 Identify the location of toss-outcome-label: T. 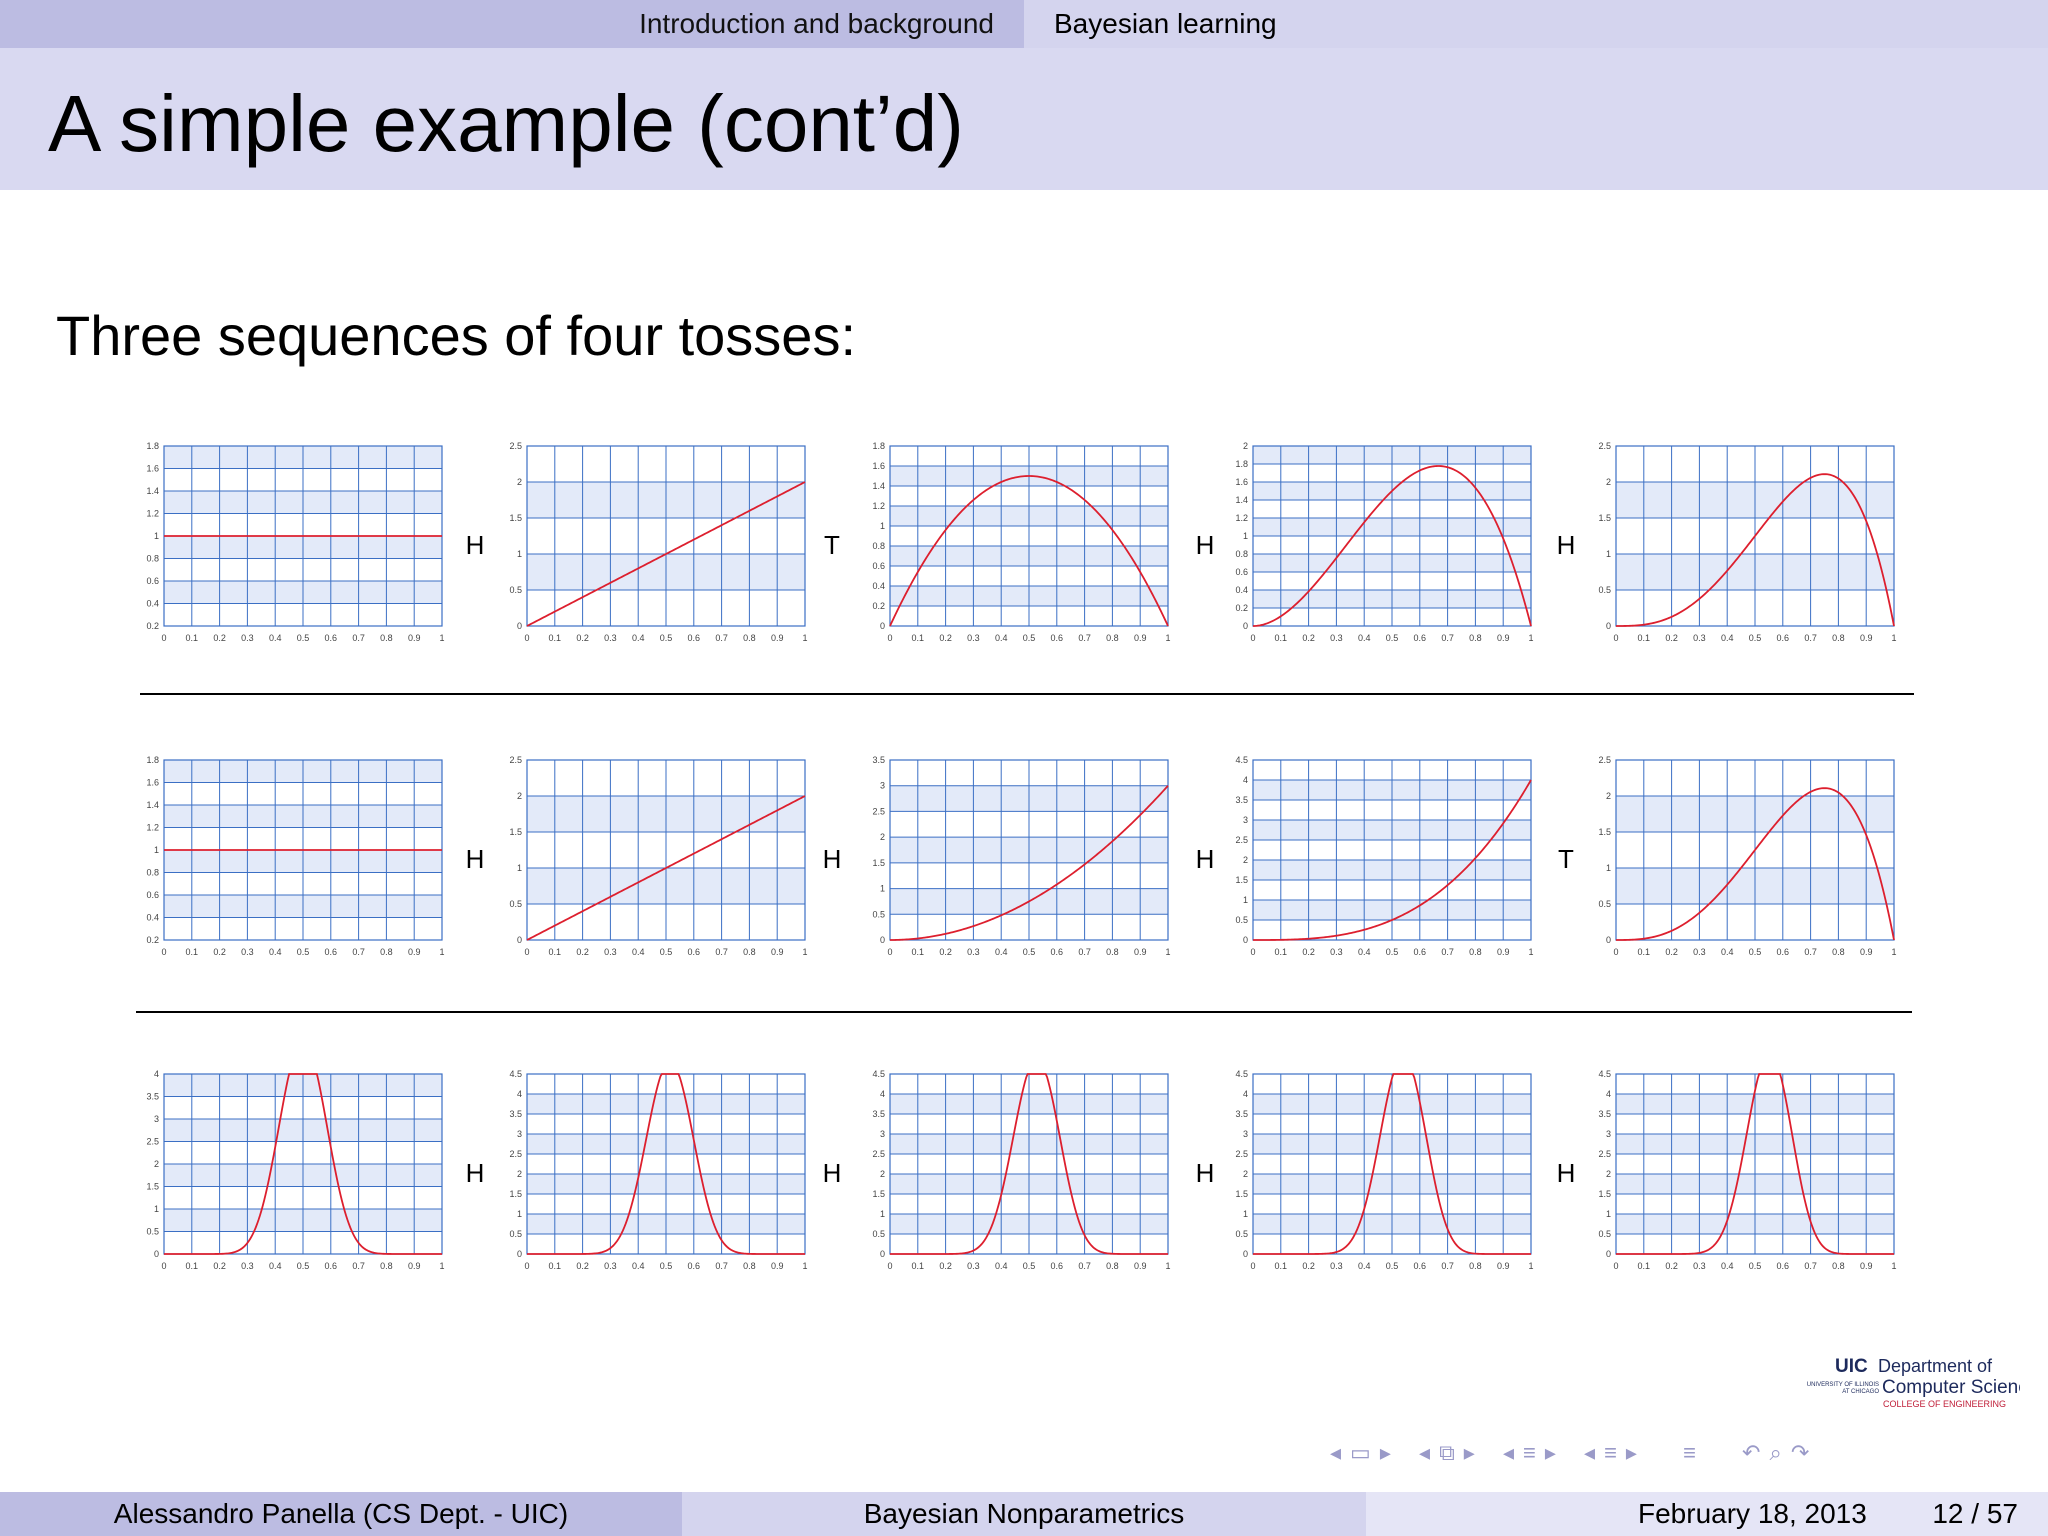
(1566, 859).